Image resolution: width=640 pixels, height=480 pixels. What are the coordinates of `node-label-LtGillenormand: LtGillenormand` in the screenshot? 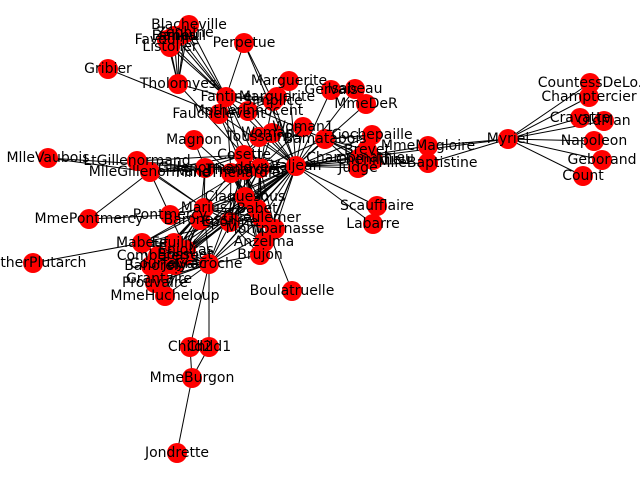 It's located at (136, 161).